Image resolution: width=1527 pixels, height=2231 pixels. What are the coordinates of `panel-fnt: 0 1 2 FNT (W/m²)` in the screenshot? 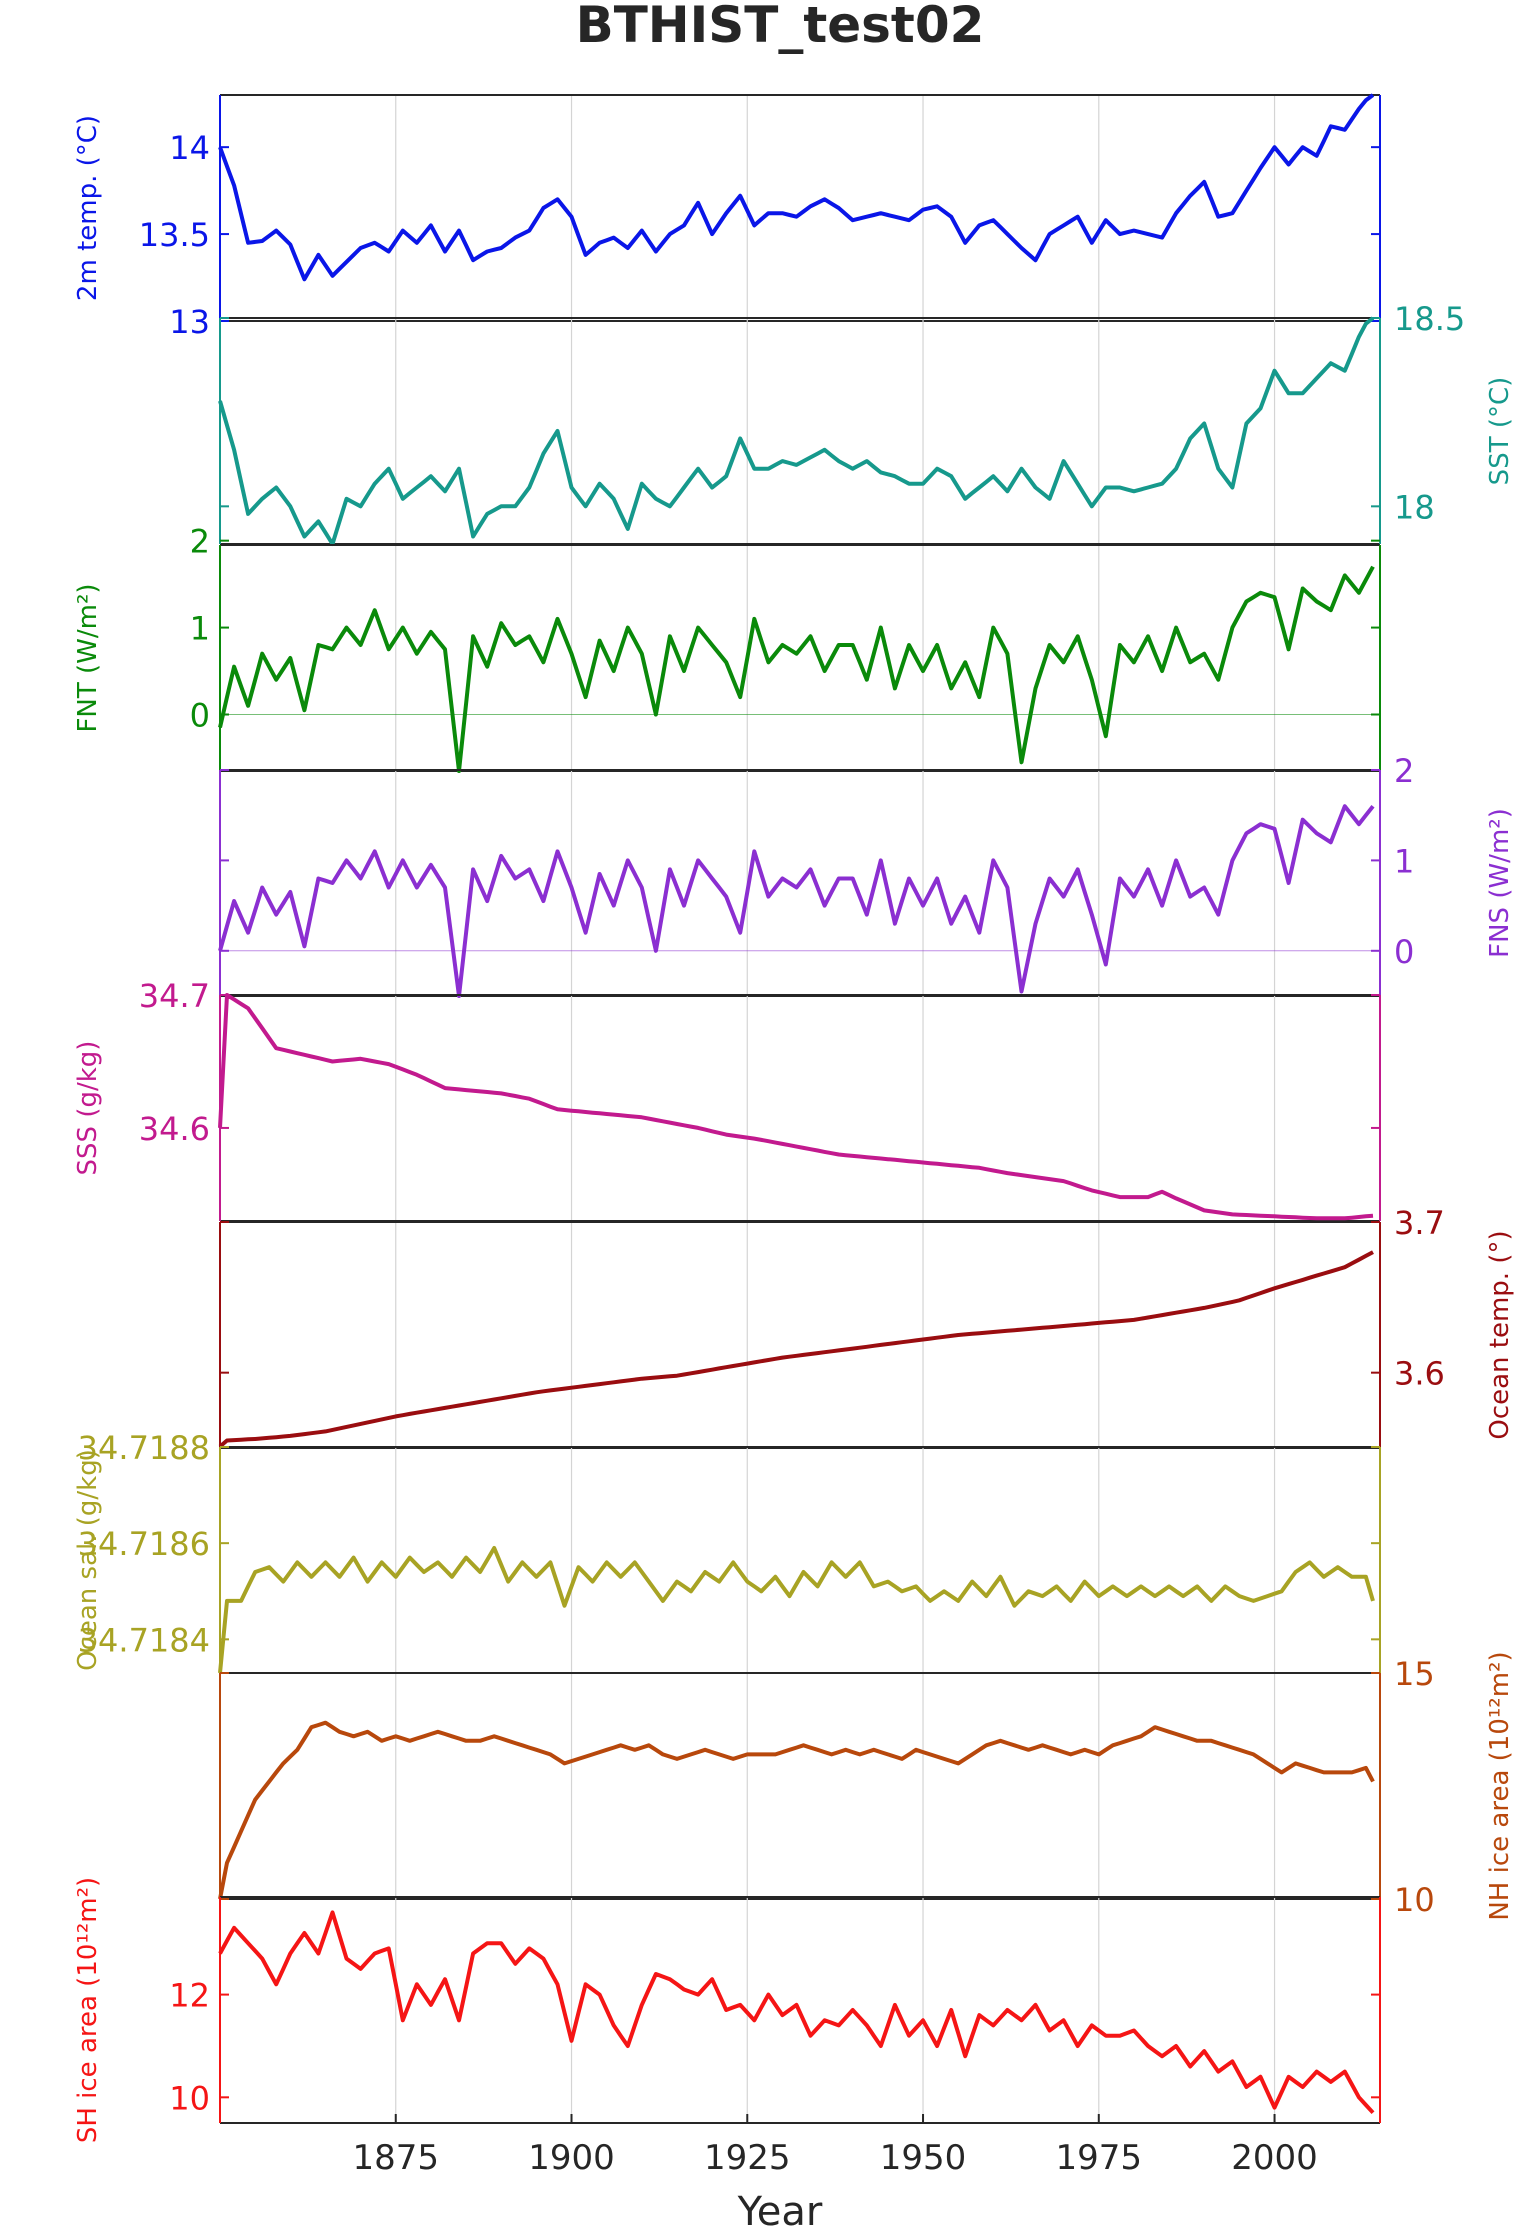 It's located at (727, 648).